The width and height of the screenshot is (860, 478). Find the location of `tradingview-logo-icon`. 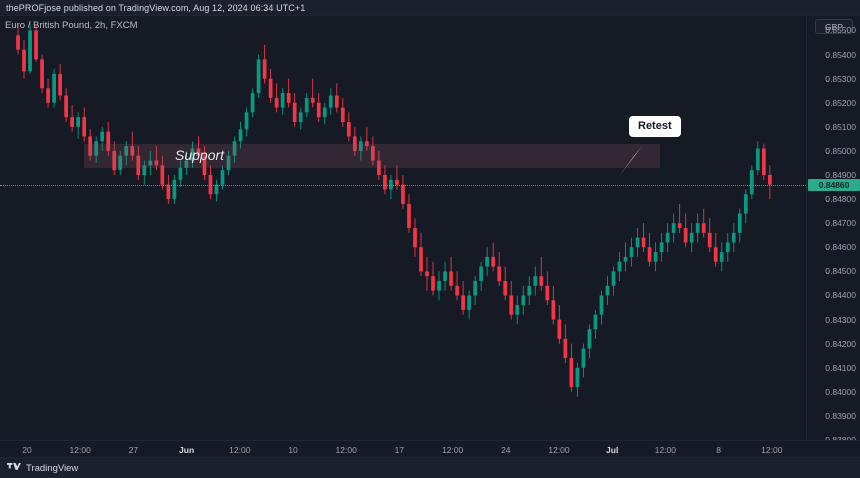

tradingview-logo-icon is located at coordinates (14, 468).